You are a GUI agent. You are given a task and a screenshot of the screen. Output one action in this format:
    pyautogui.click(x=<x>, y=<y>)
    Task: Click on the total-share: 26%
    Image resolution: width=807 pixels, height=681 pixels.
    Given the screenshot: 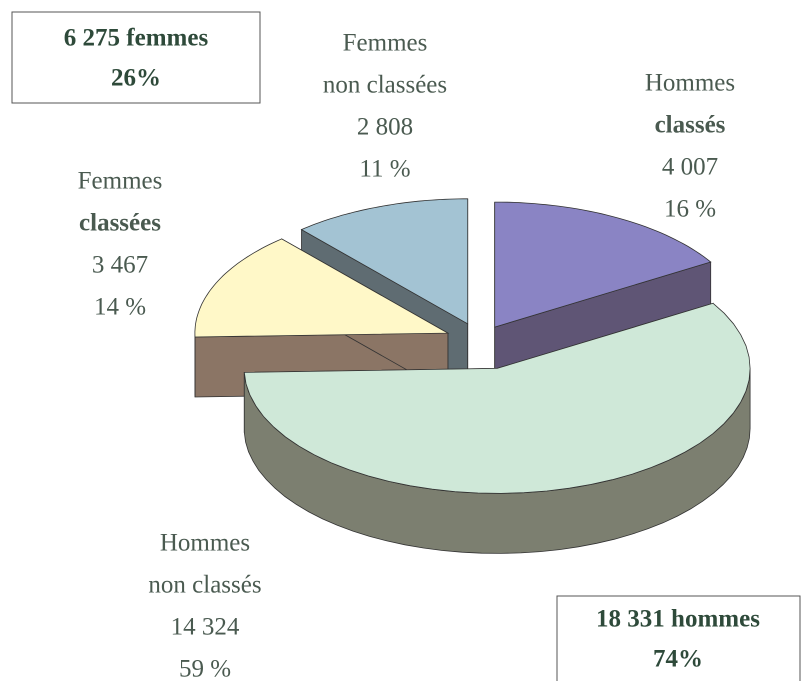 What is the action you would take?
    pyautogui.click(x=136, y=78)
    